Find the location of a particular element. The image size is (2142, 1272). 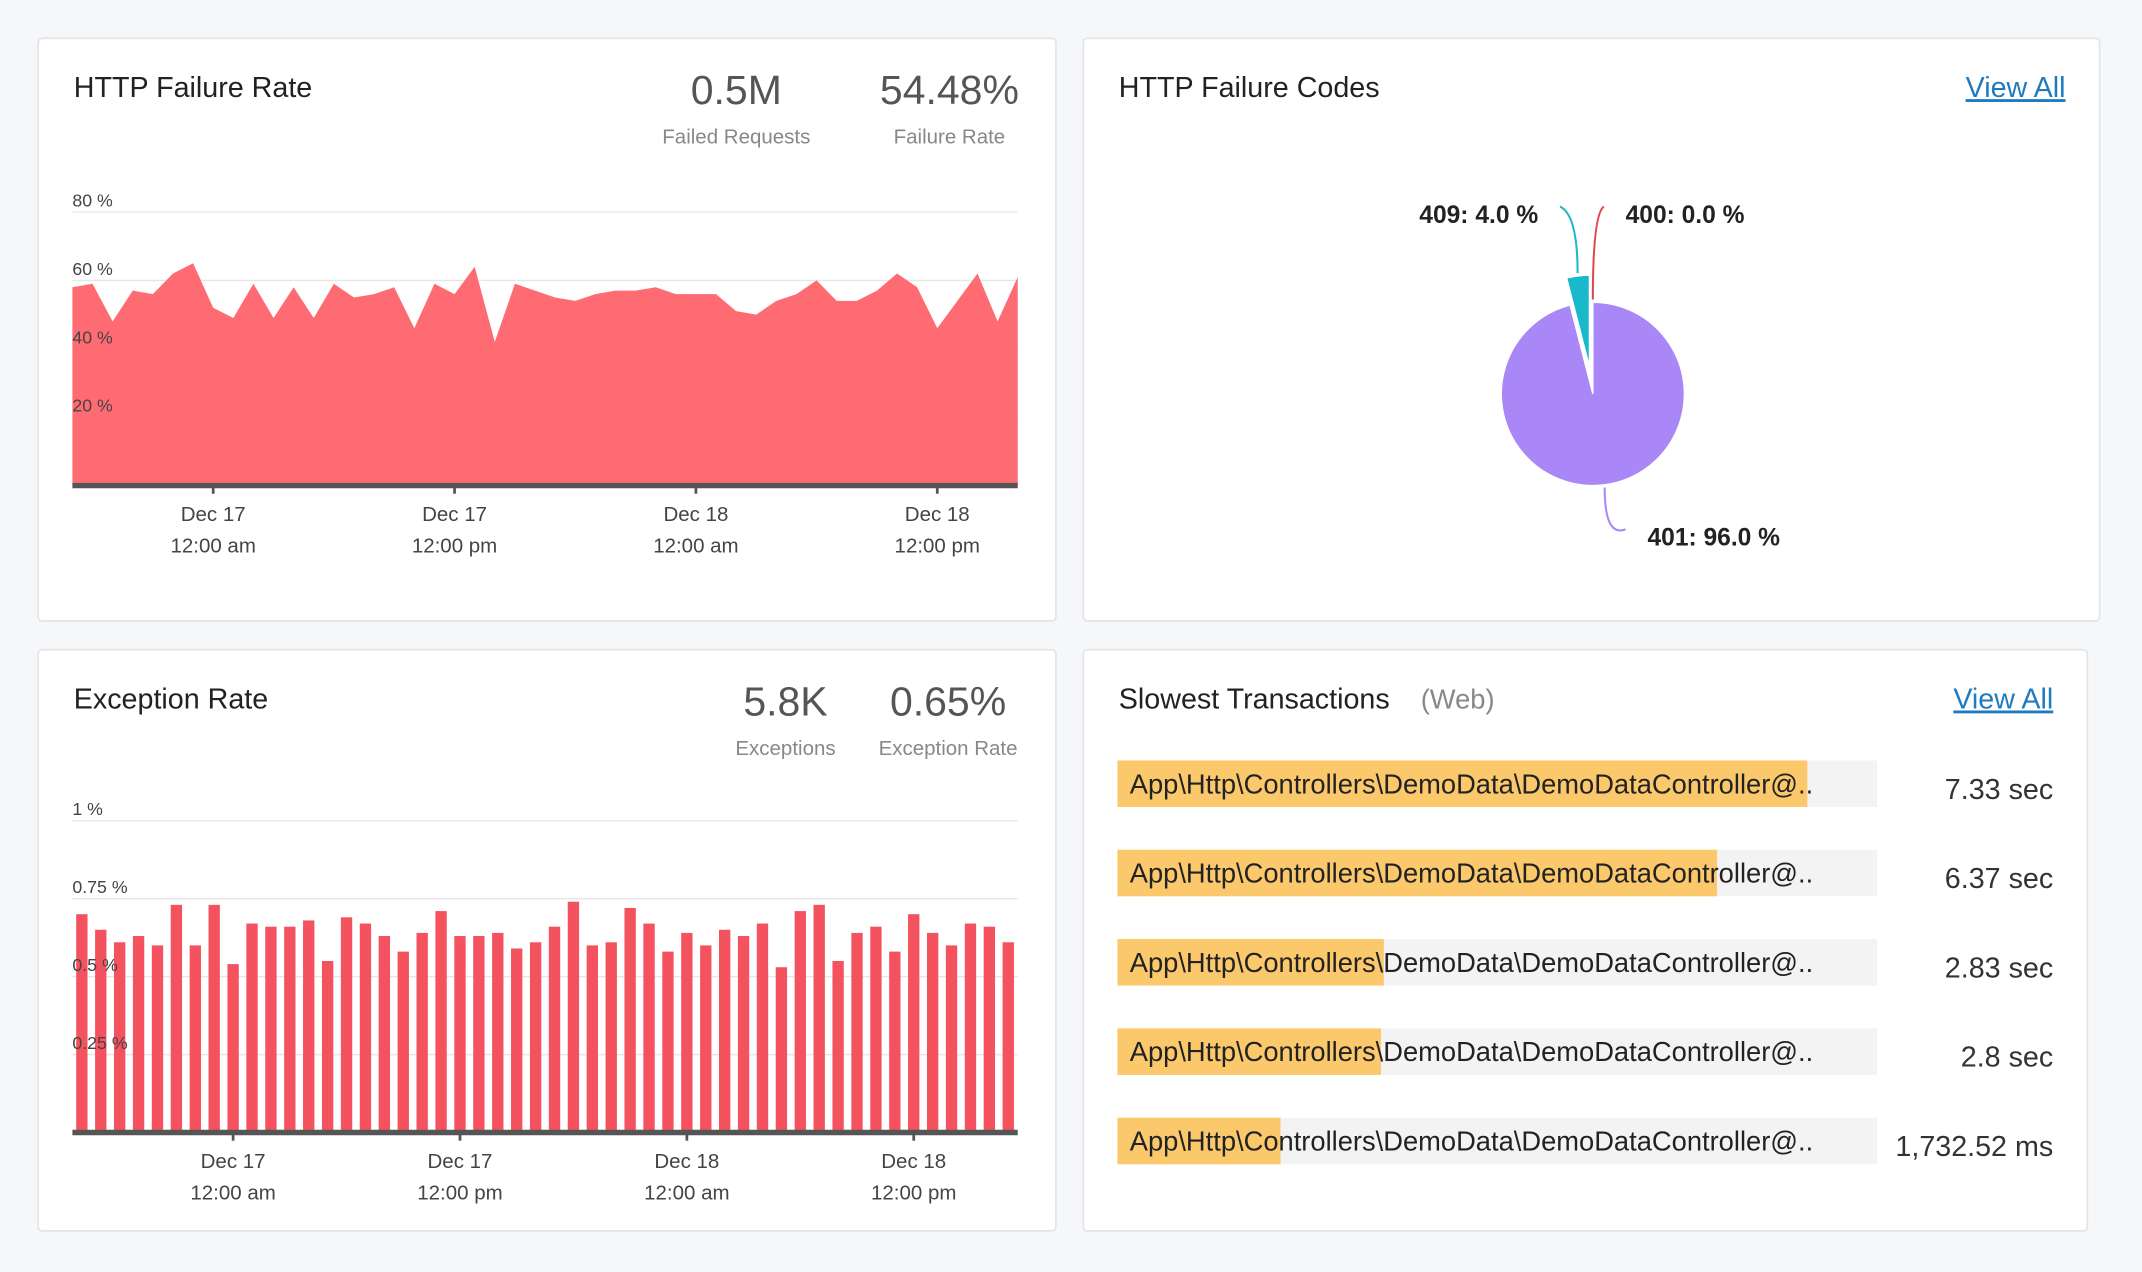

pie-slice is located at coordinates (1593, 394).